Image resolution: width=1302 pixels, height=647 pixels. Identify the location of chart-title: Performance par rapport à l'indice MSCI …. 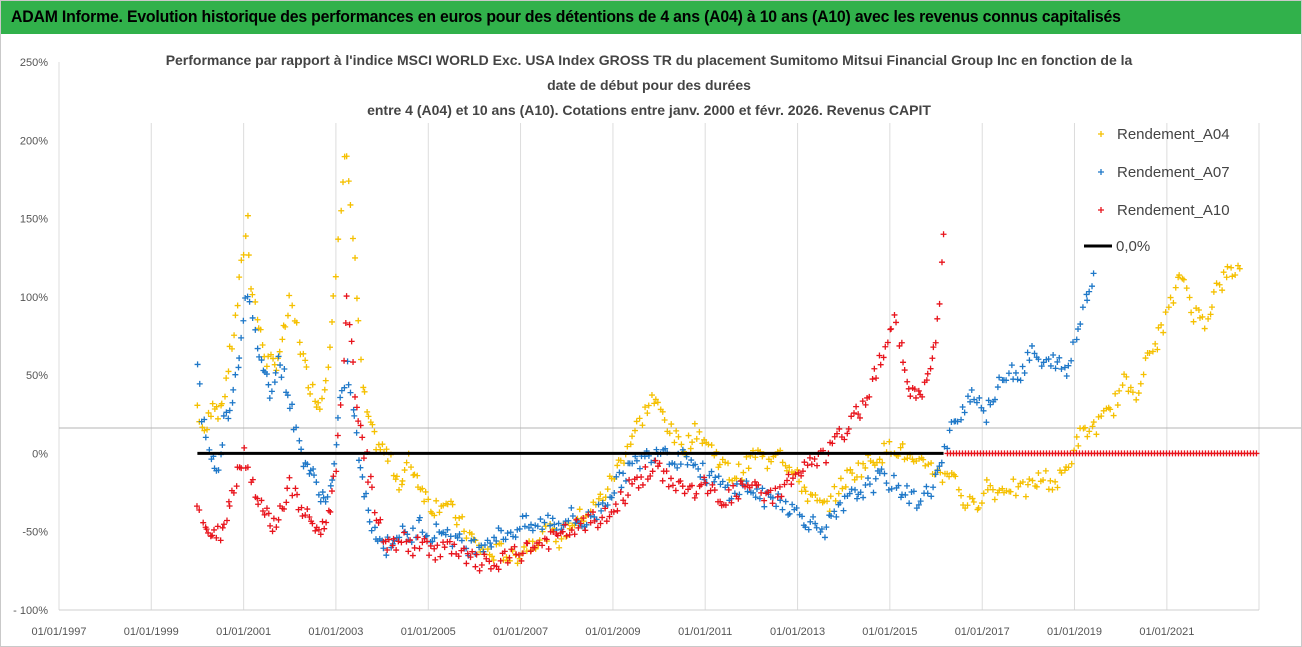
(649, 85).